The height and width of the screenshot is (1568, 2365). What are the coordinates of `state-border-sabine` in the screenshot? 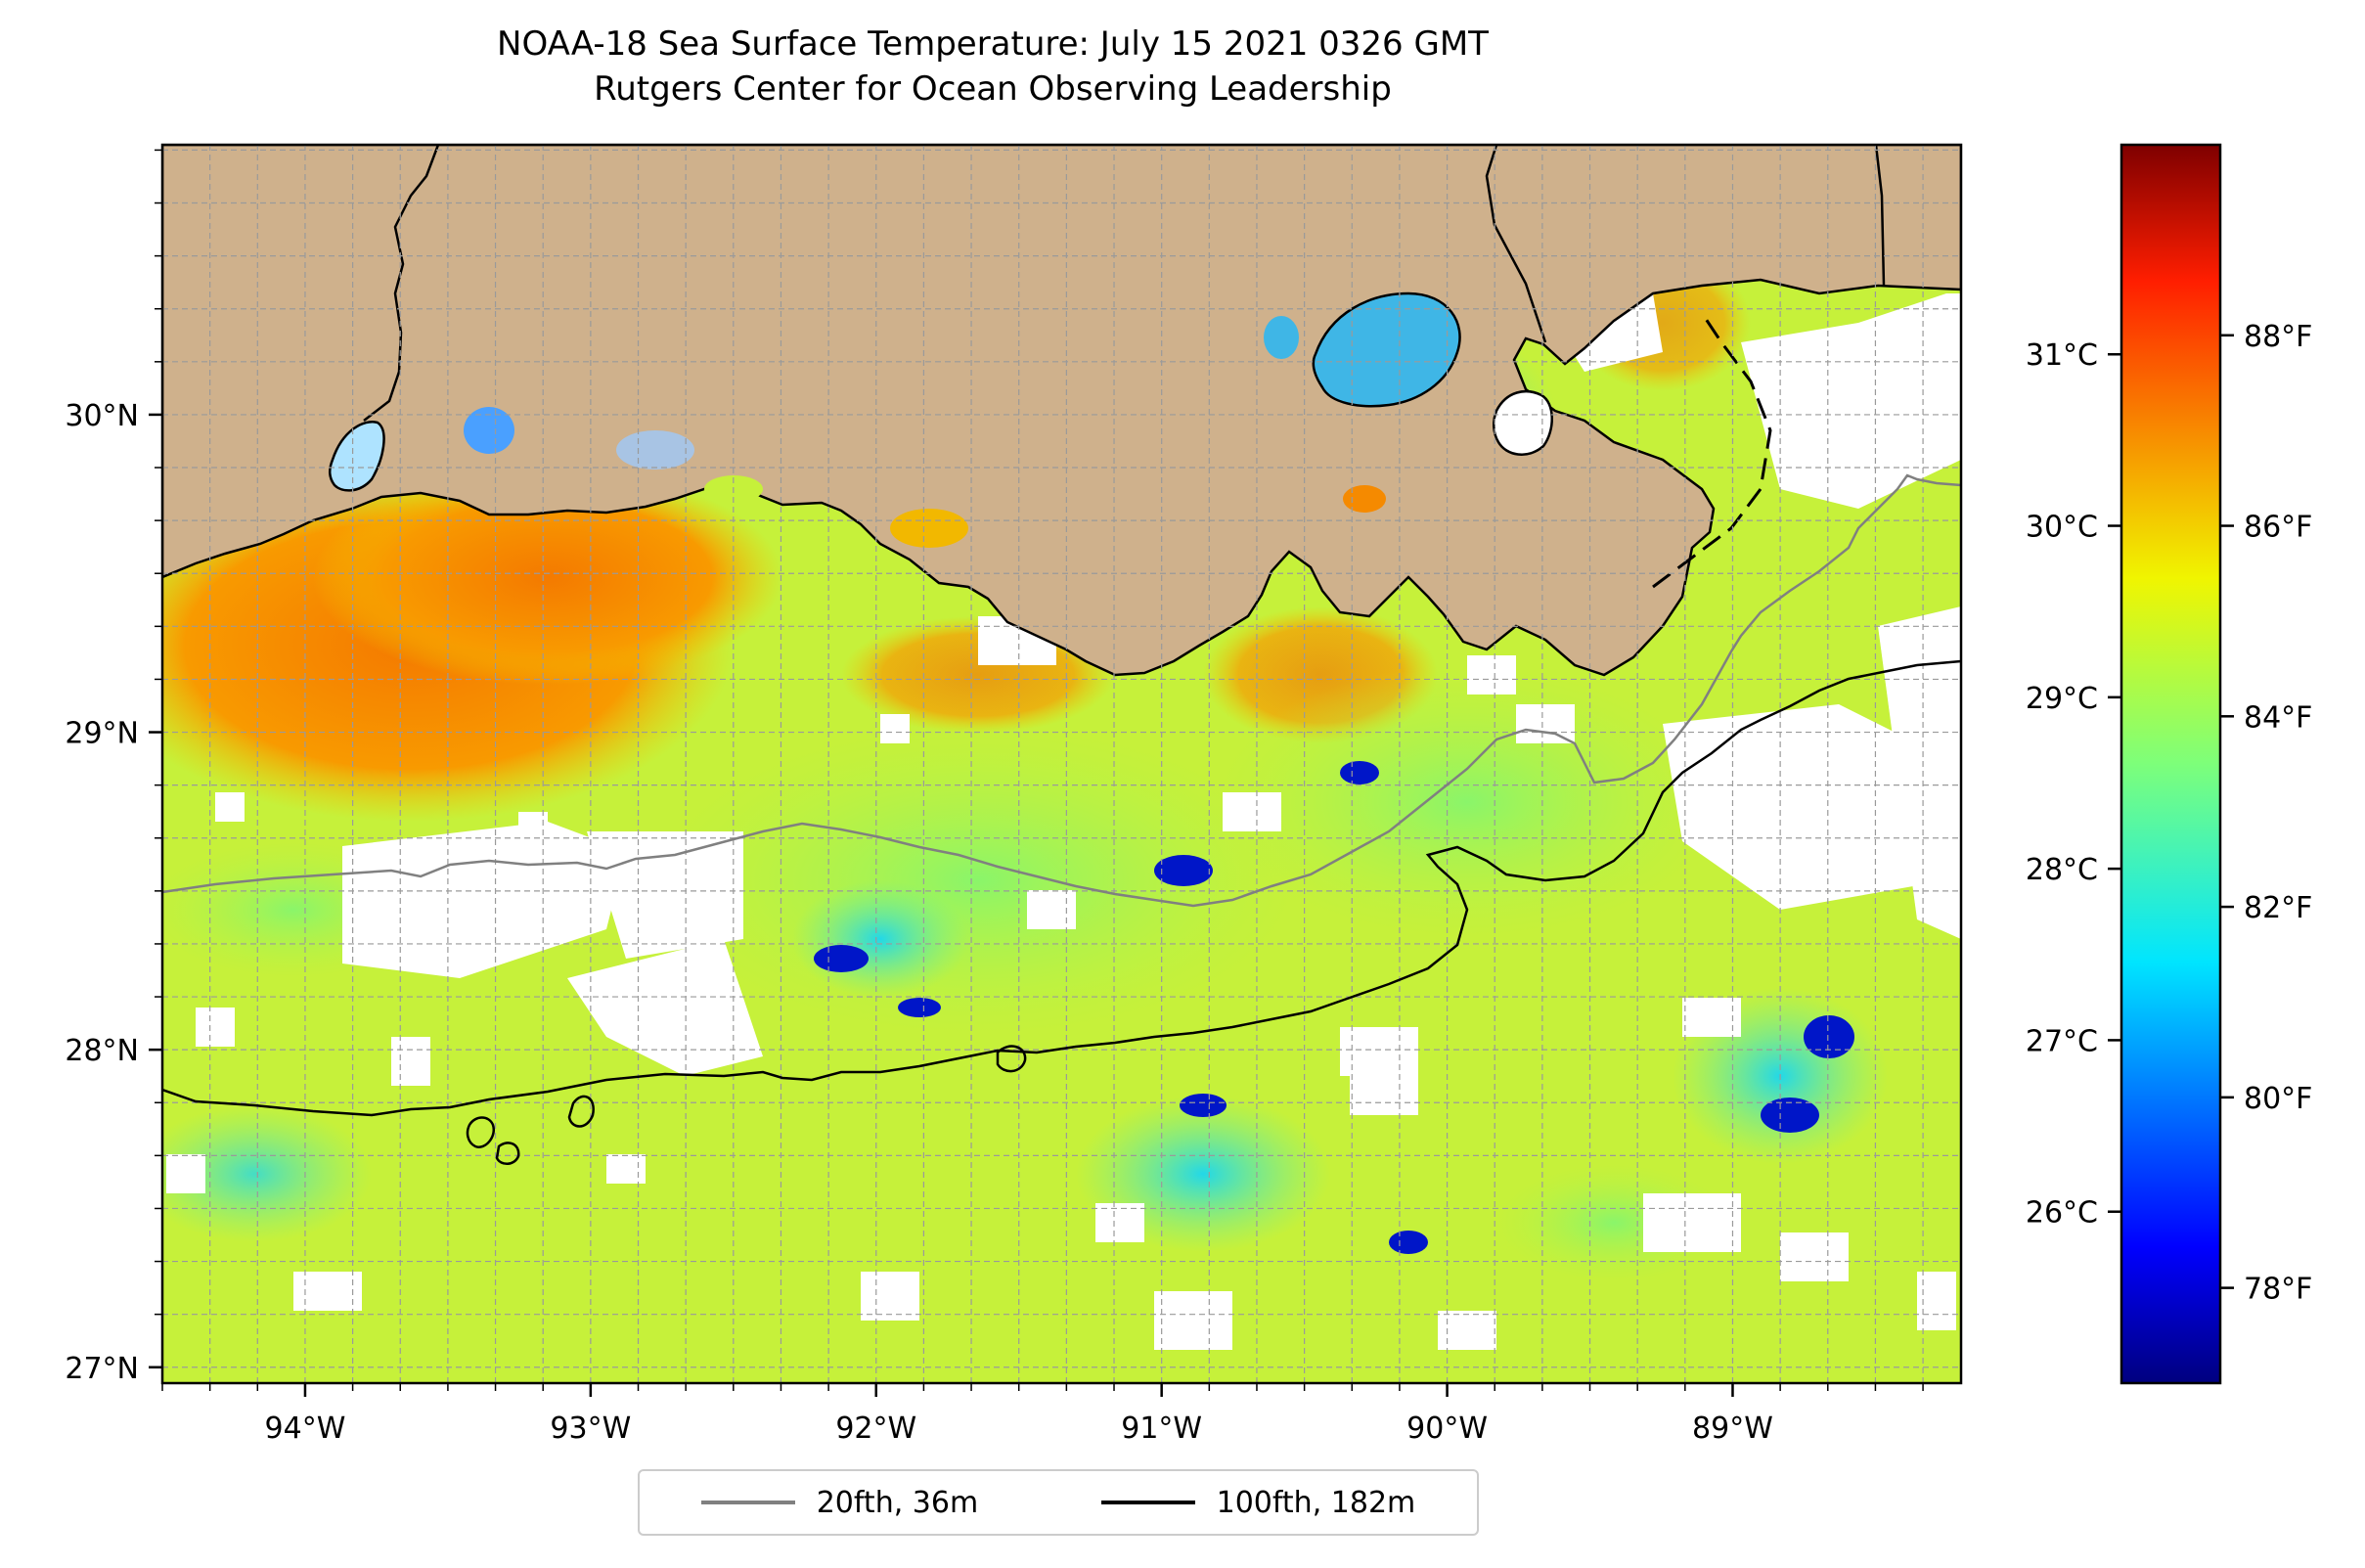 It's located at (401, 283).